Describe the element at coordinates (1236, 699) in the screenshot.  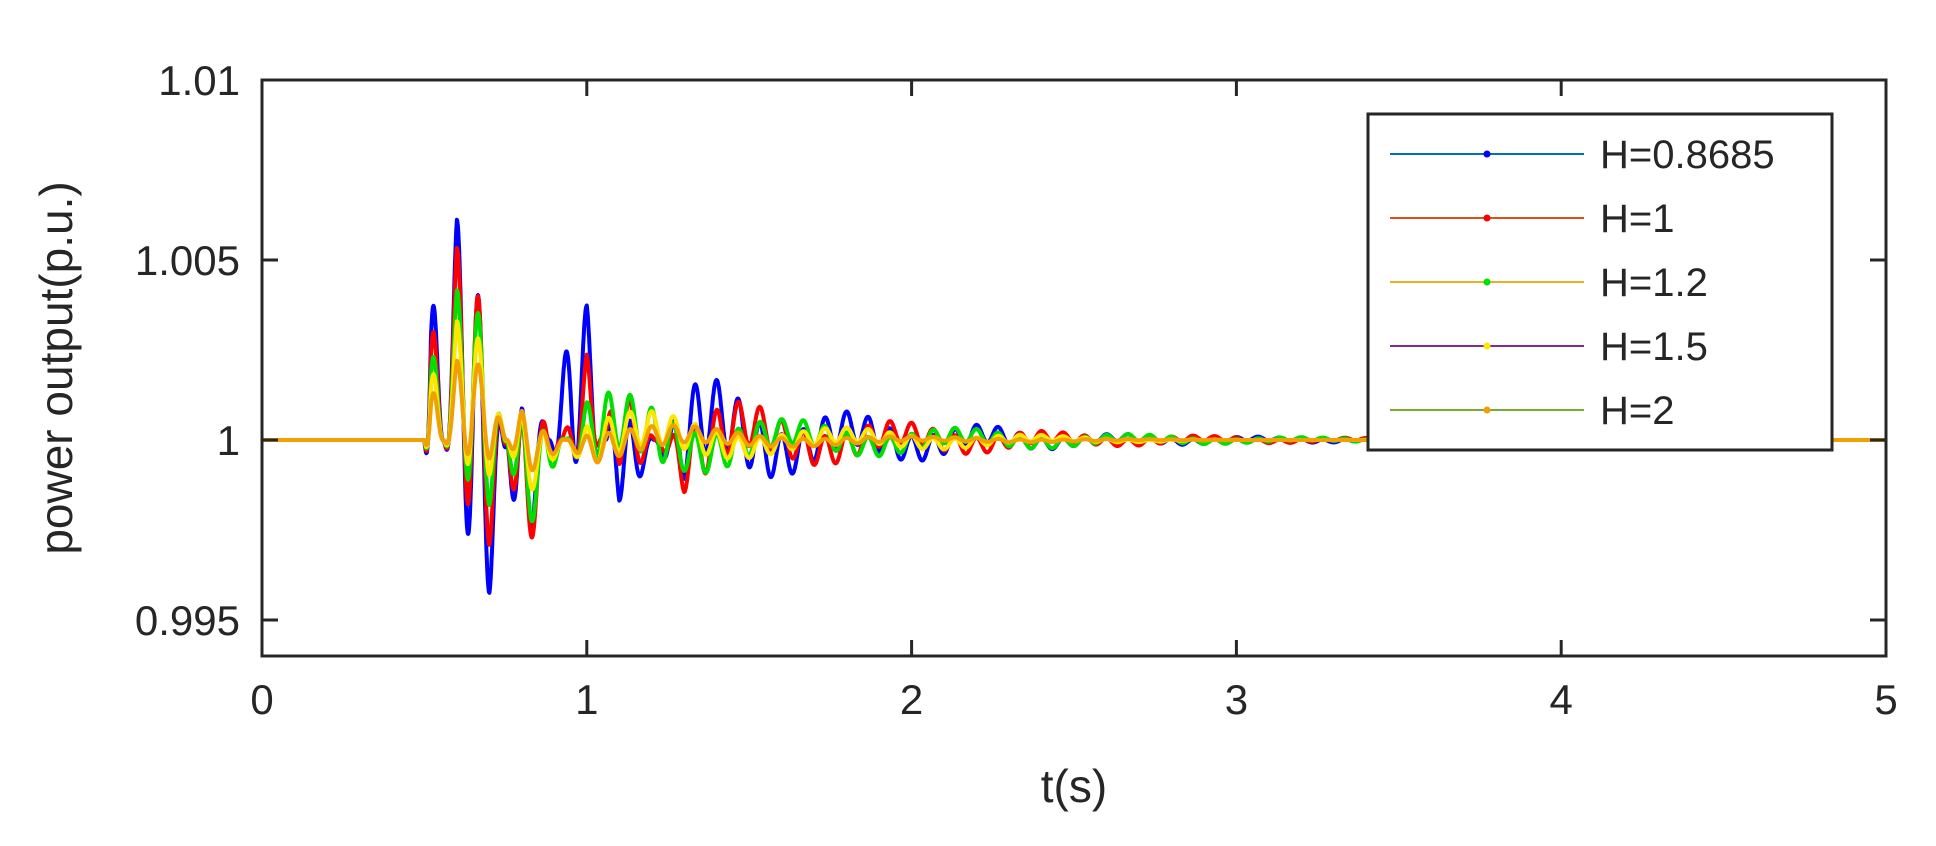
I see `x-tick-label: 3` at that location.